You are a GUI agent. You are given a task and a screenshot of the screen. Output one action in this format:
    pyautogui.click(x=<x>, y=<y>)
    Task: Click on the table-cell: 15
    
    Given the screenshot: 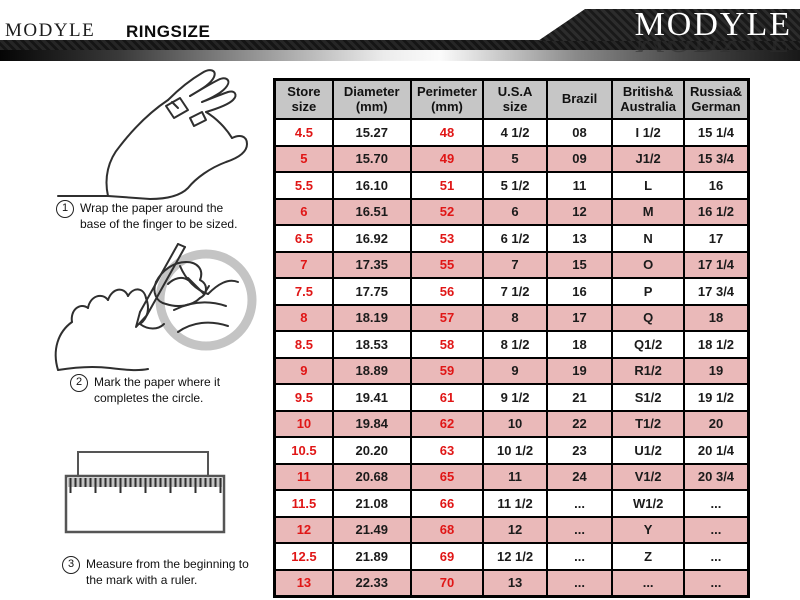 What is the action you would take?
    pyautogui.click(x=579, y=264)
    